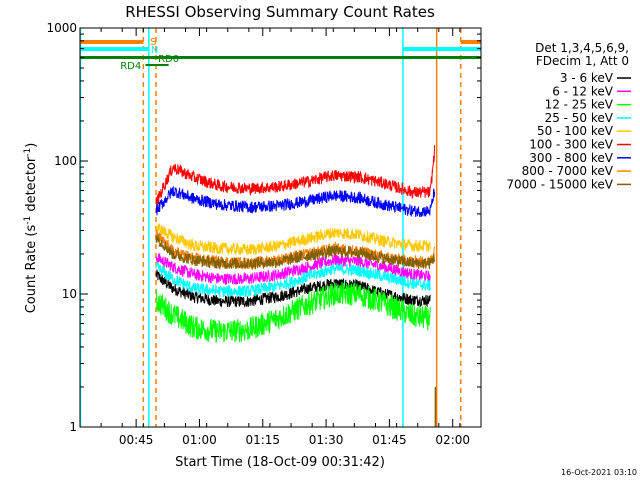  Describe the element at coordinates (280, 462) in the screenshot. I see `x-axis-label: Start Time (18-Oct-09 00:31:42)` at that location.